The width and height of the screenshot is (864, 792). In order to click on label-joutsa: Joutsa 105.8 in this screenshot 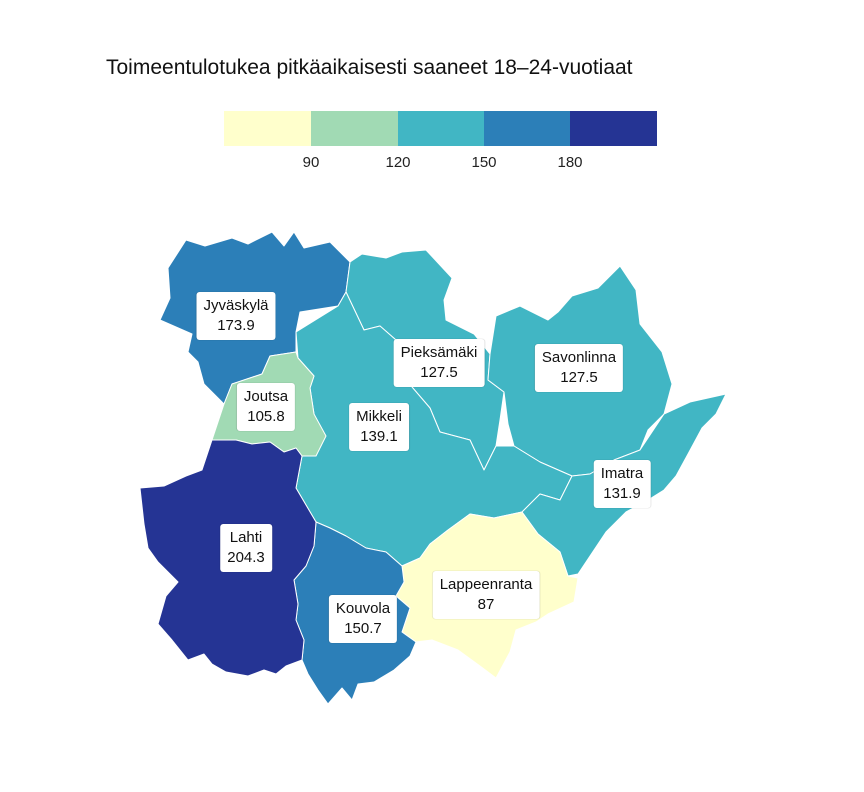, I will do `click(266, 407)`.